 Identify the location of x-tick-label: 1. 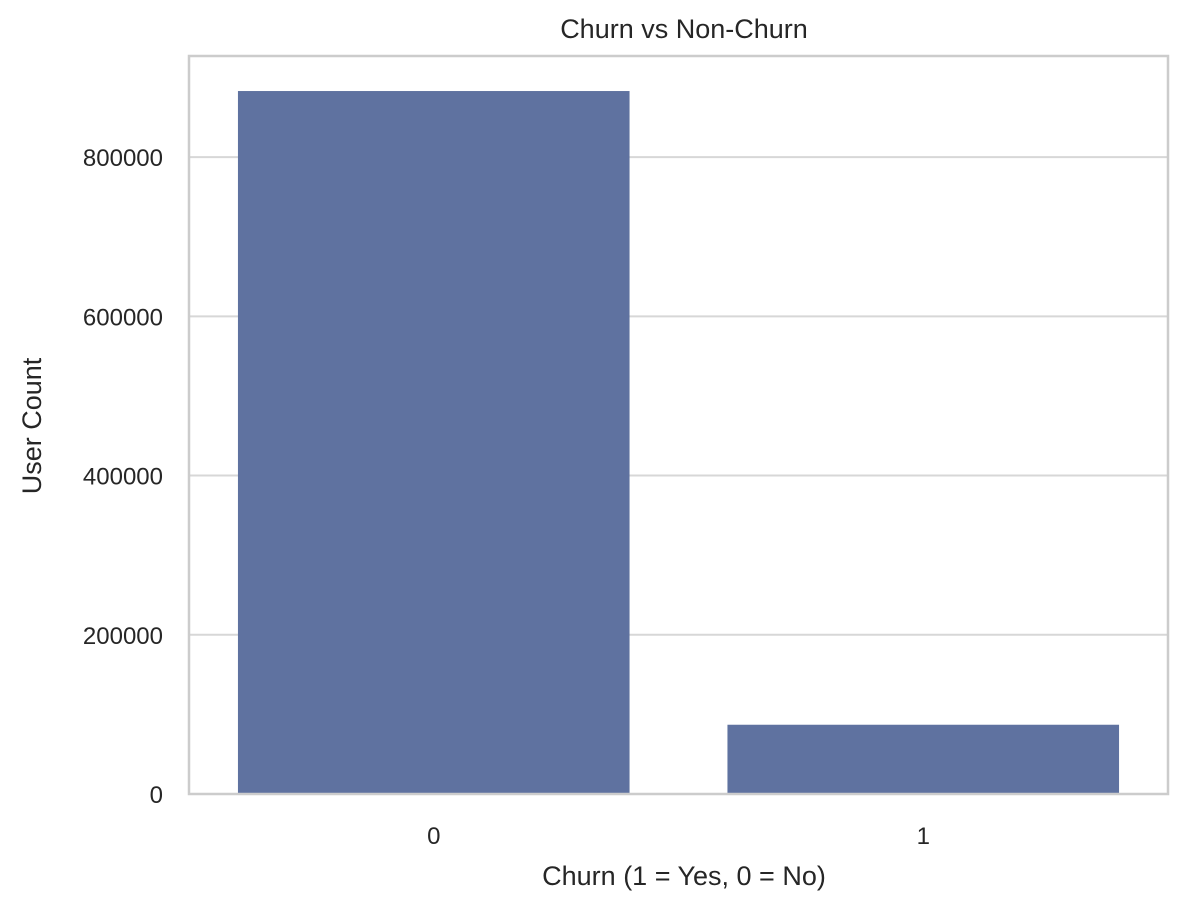
(923, 836).